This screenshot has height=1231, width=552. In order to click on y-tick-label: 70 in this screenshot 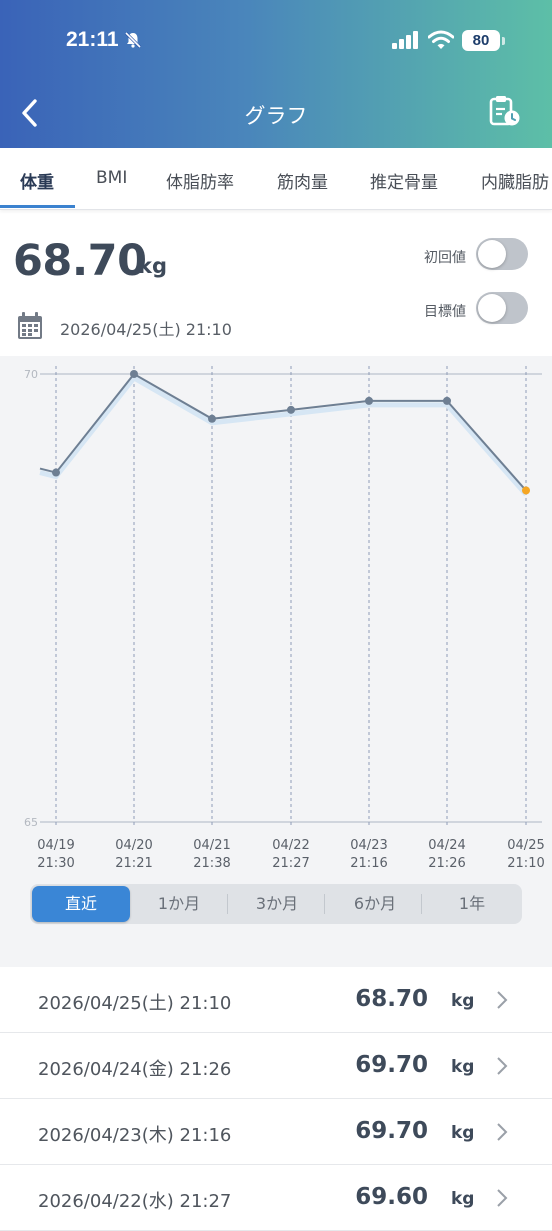, I will do `click(31, 374)`.